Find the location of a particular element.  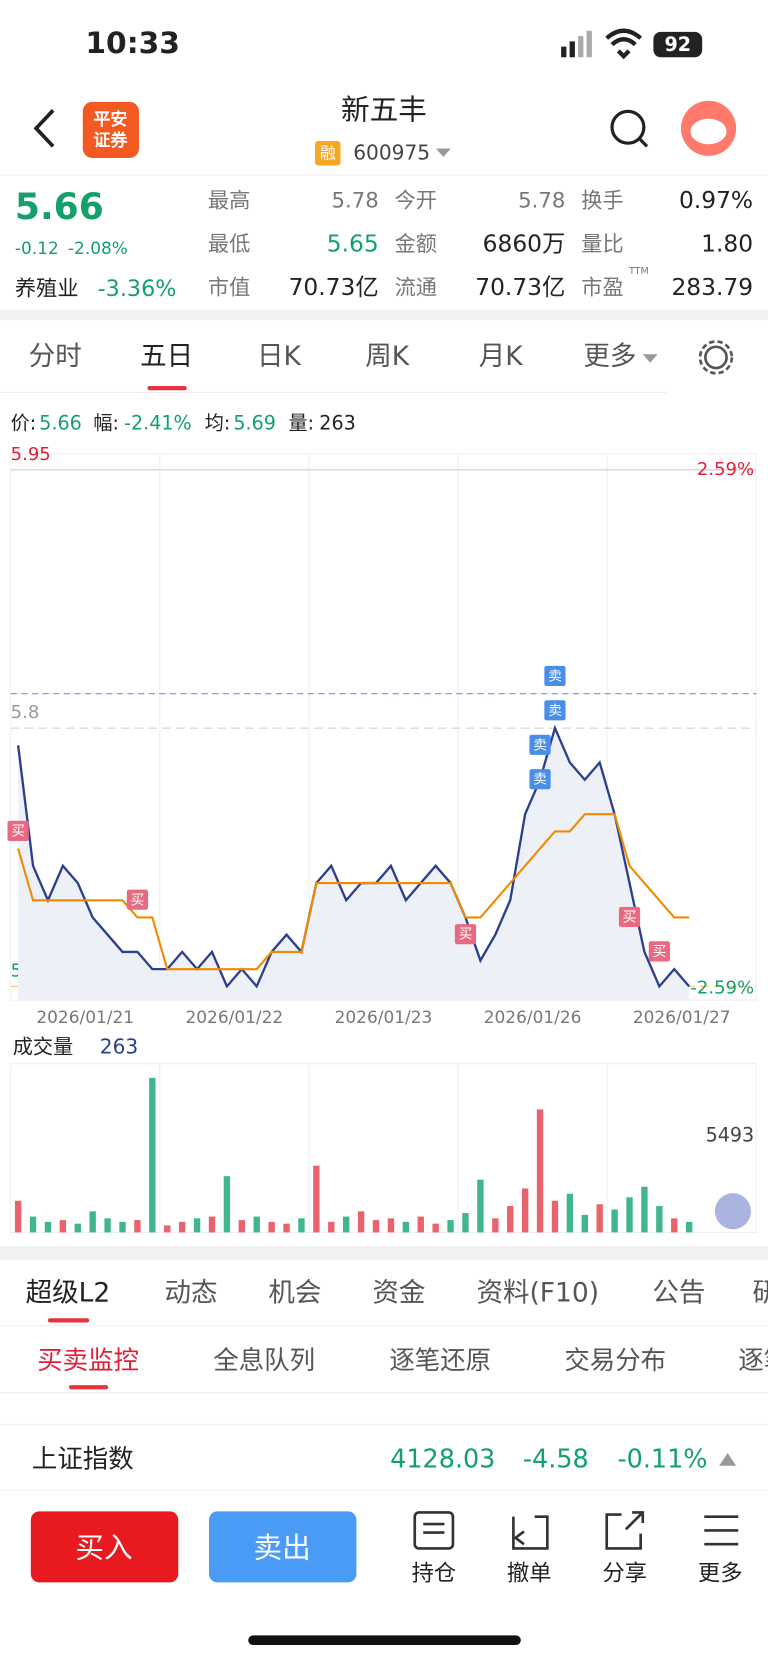

volume-frame is located at coordinates (383, 1148).